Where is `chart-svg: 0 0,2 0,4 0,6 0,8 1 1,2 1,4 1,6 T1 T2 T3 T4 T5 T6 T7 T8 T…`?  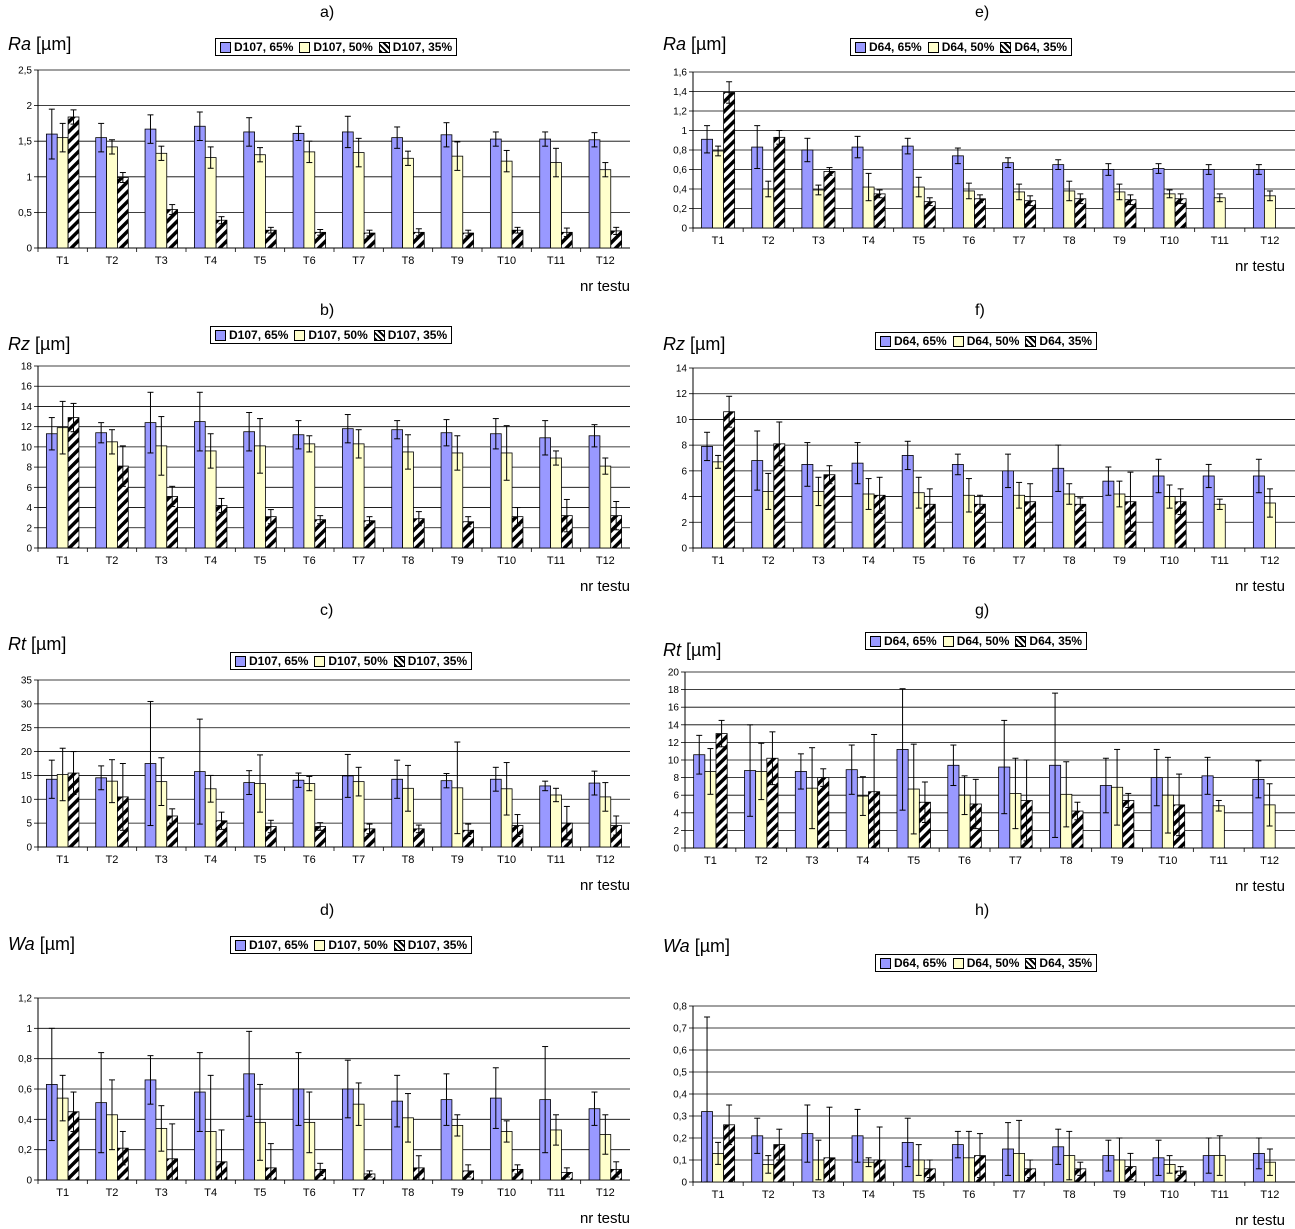
chart-svg: 0 0,2 0,4 0,6 0,8 1 1,2 1,4 1,6 T1 T2 T3 T4 T5 T6 T7 T8 T… is located at coordinates (984, 157).